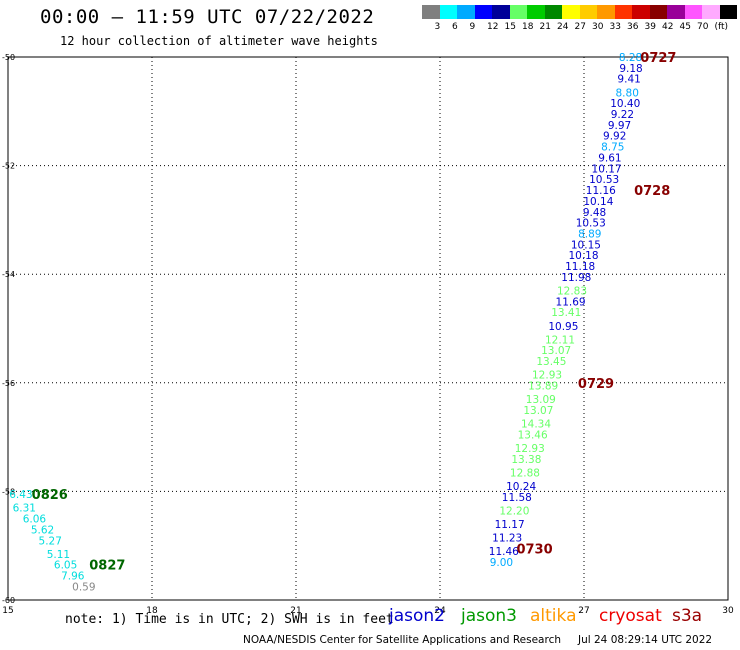 The width and height of the screenshot is (740, 650). Describe the element at coordinates (437, 27) in the screenshot. I see `colorbar-label: 3` at that location.